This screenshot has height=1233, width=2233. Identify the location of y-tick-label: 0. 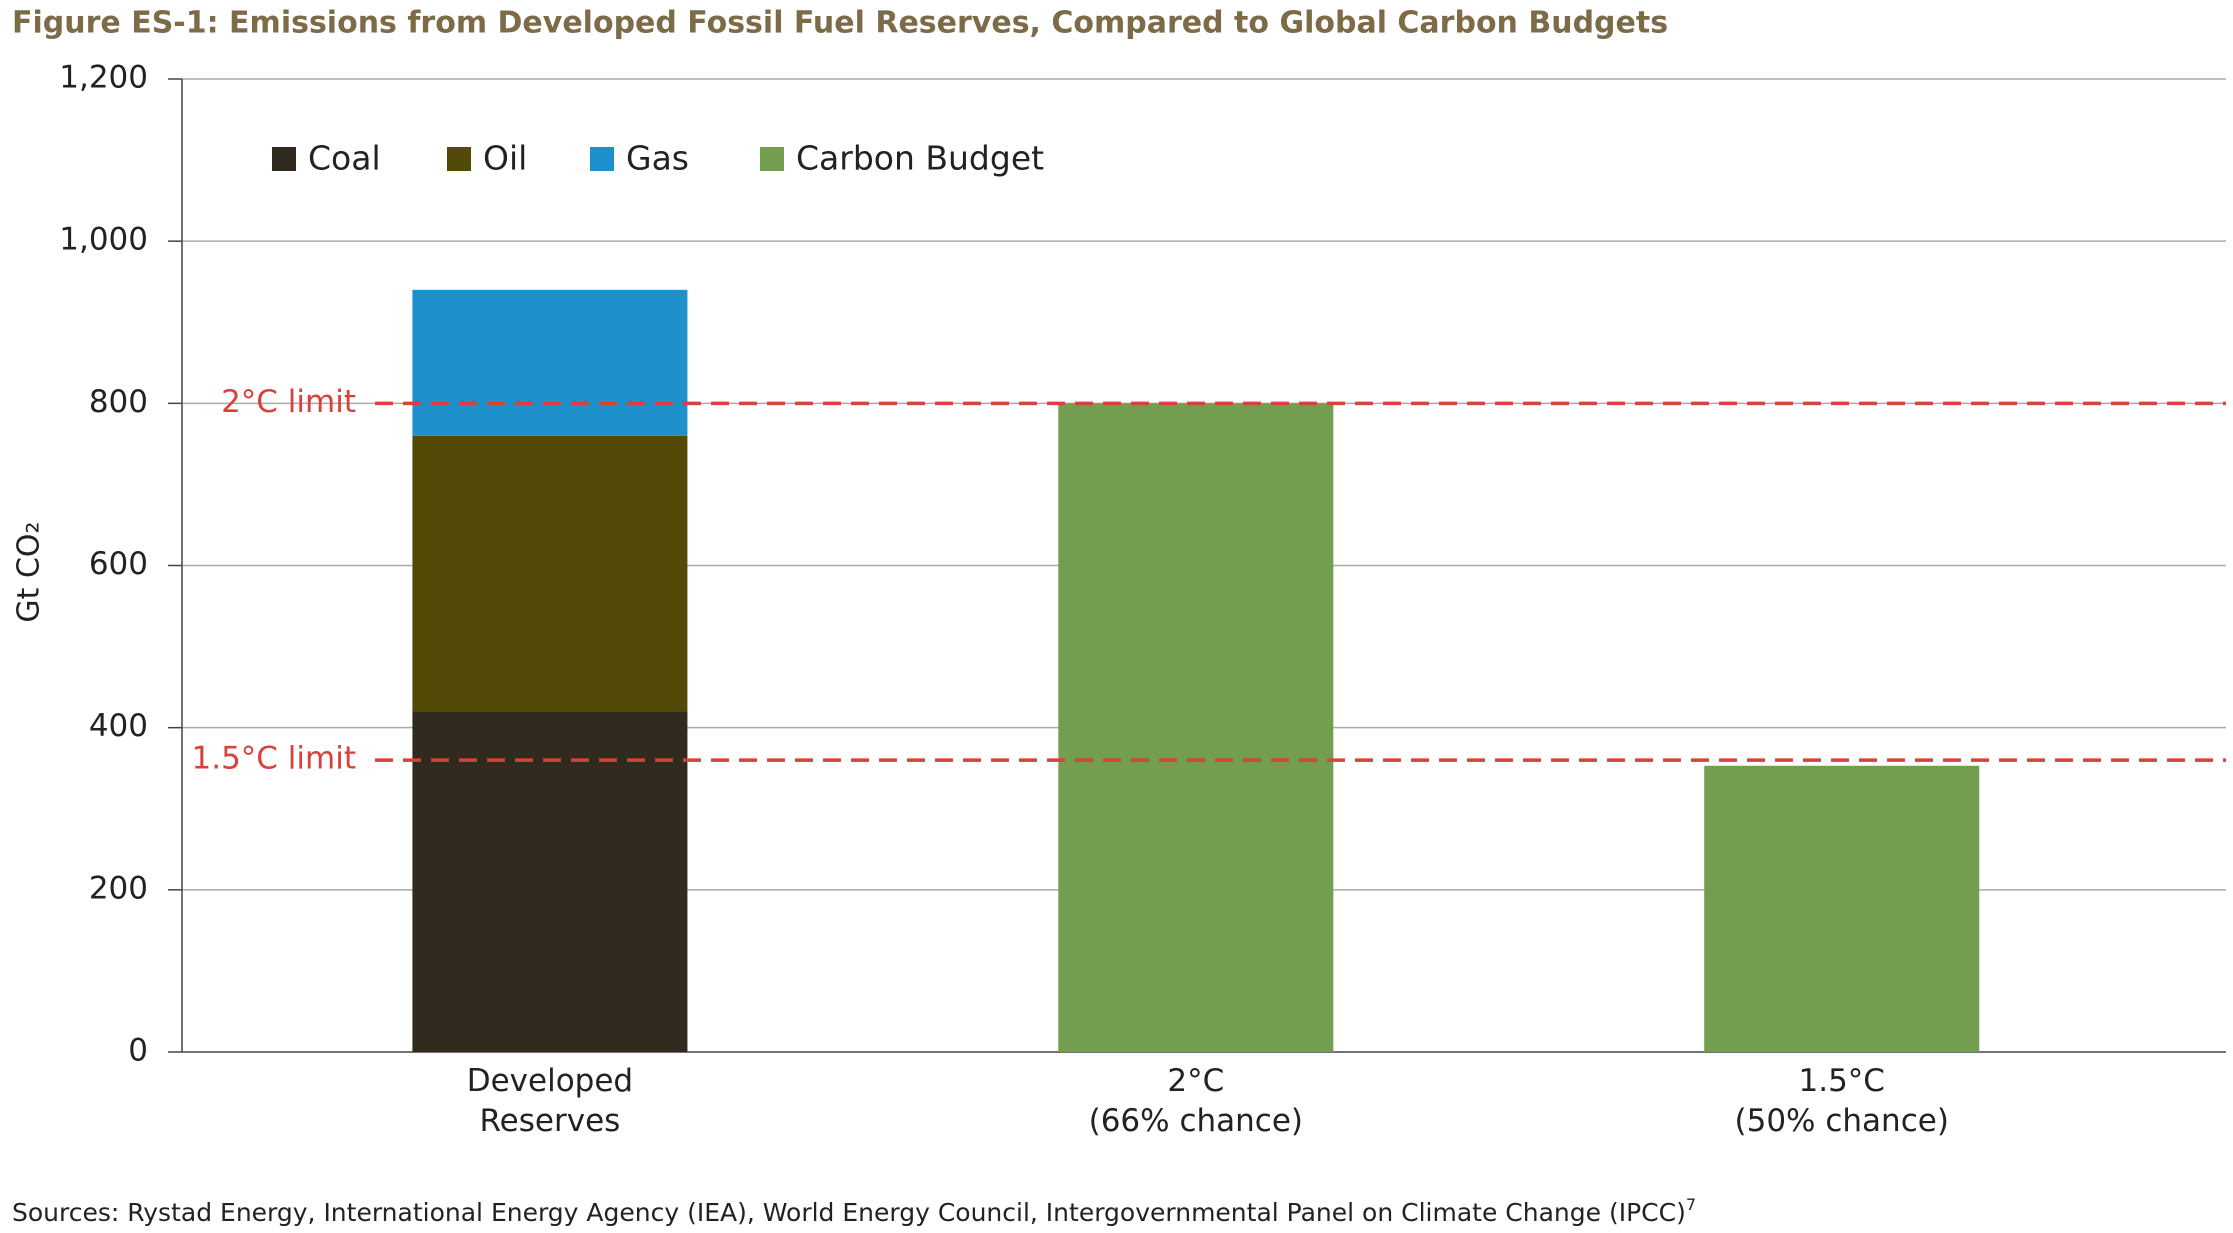
(138, 1051).